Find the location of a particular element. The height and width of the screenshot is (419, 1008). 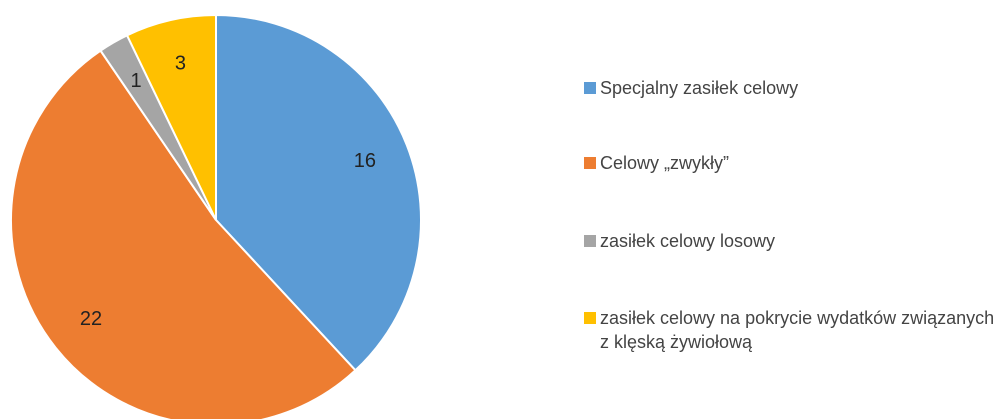

legend-entry: Celowy „zwykły” is located at coordinates (796, 163).